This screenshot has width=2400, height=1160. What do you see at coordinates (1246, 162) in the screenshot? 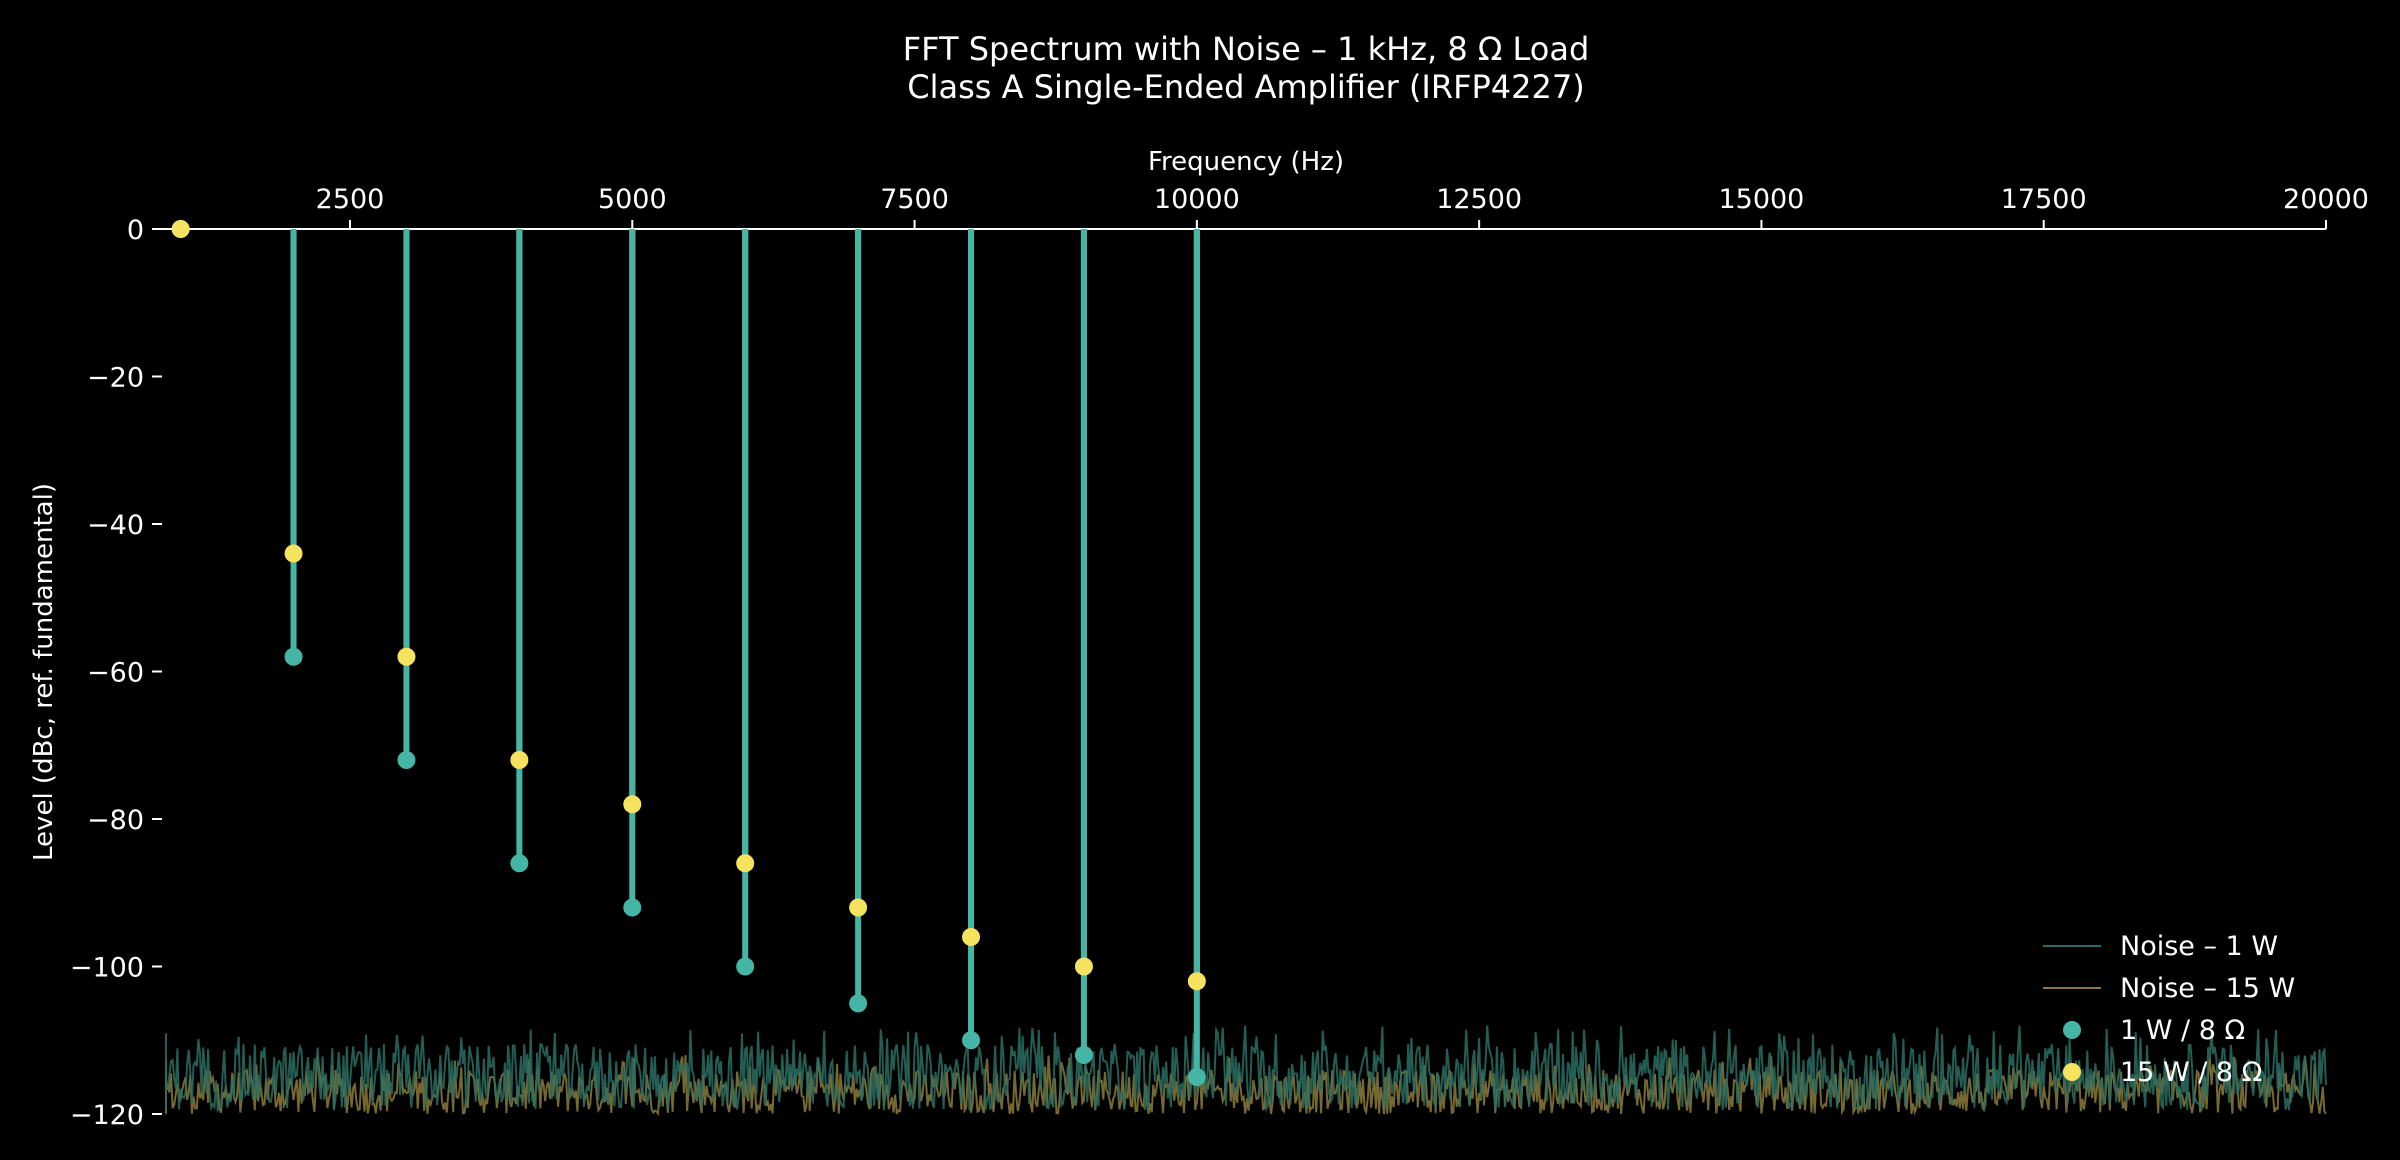
I see `x-axis-label: Frequency (Hz)` at bounding box center [1246, 162].